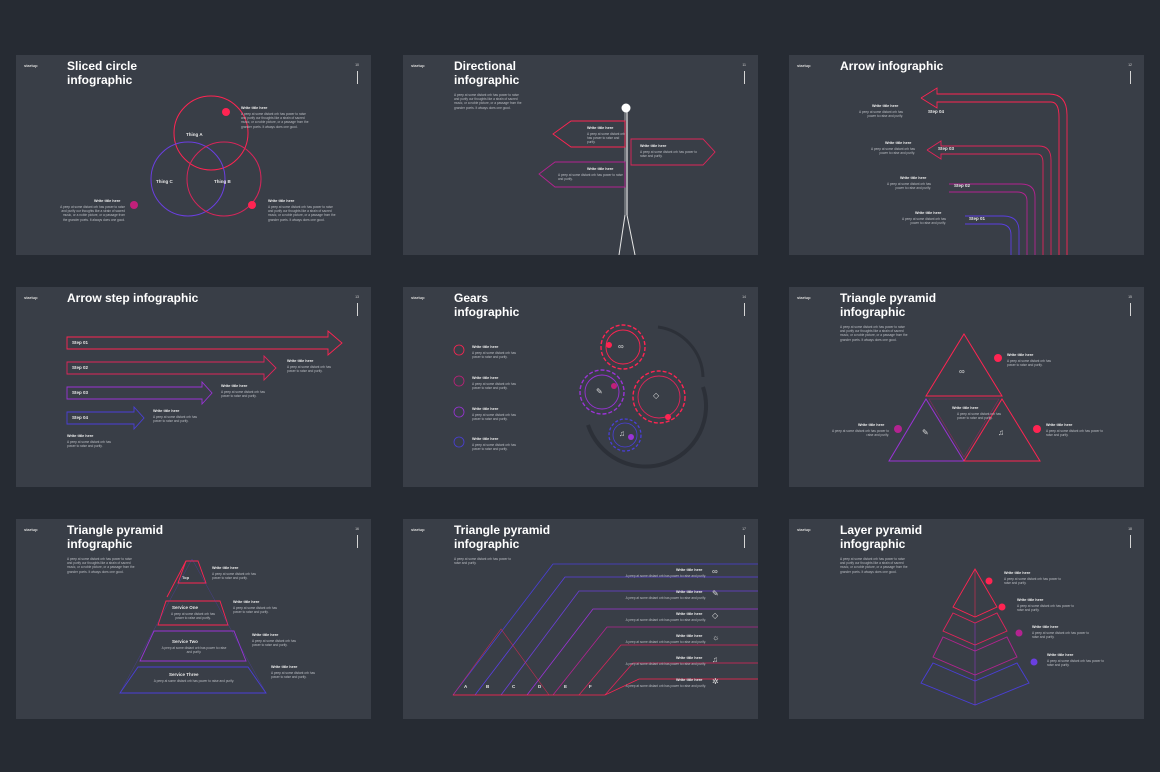 Image resolution: width=1160 pixels, height=772 pixels. Describe the element at coordinates (204, 380) in the screenshot. I see `arrow-step-graphic` at that location.